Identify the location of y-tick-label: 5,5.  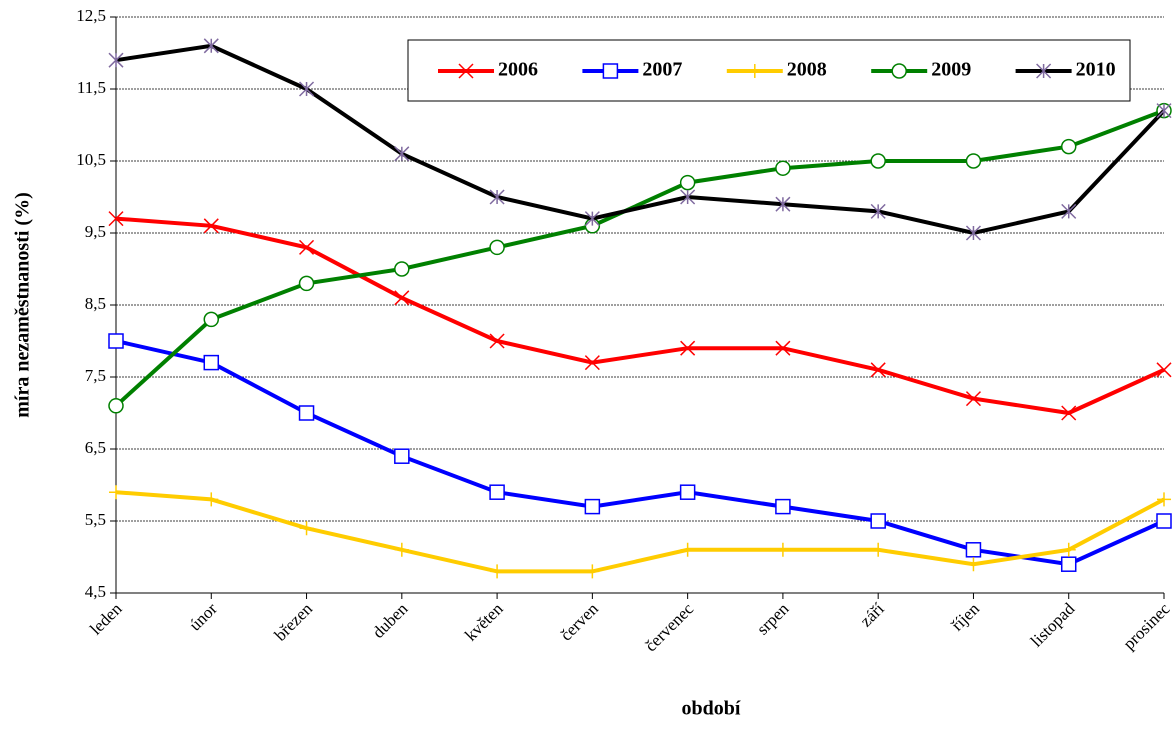
(95, 519).